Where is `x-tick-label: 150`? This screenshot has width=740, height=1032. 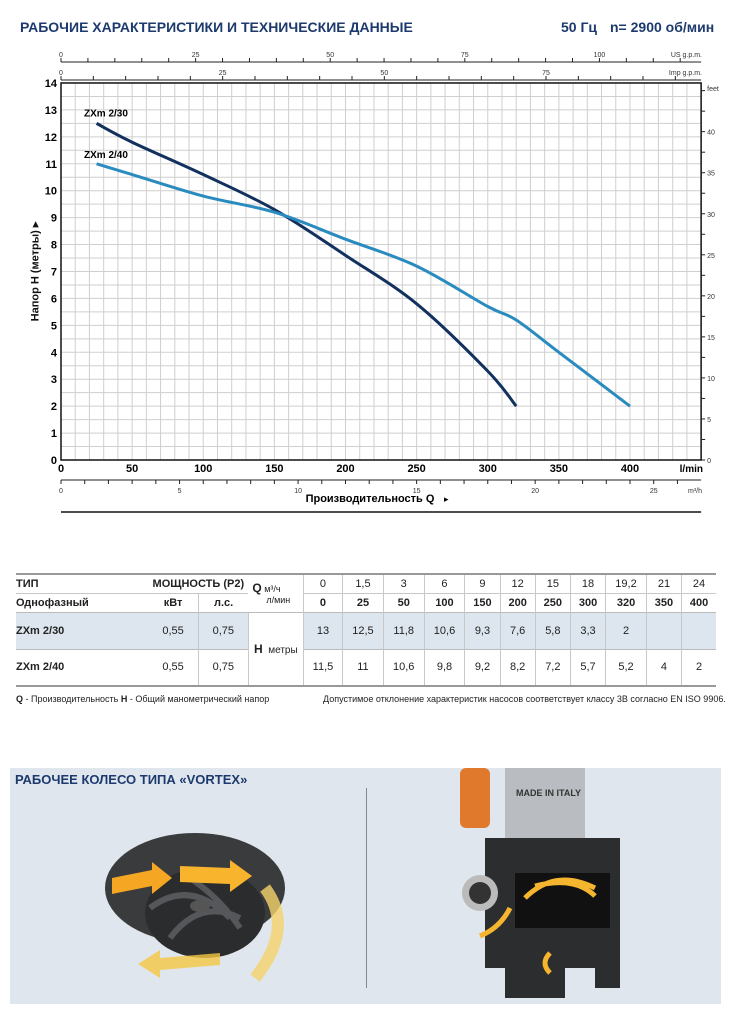 x-tick-label: 150 is located at coordinates (274, 469).